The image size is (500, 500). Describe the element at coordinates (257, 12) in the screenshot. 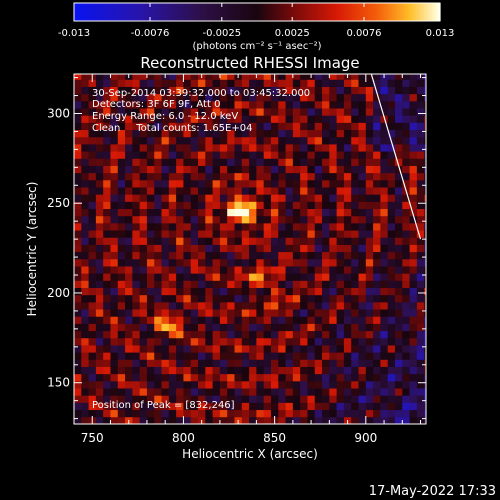

I see `colorbar-segment` at that location.